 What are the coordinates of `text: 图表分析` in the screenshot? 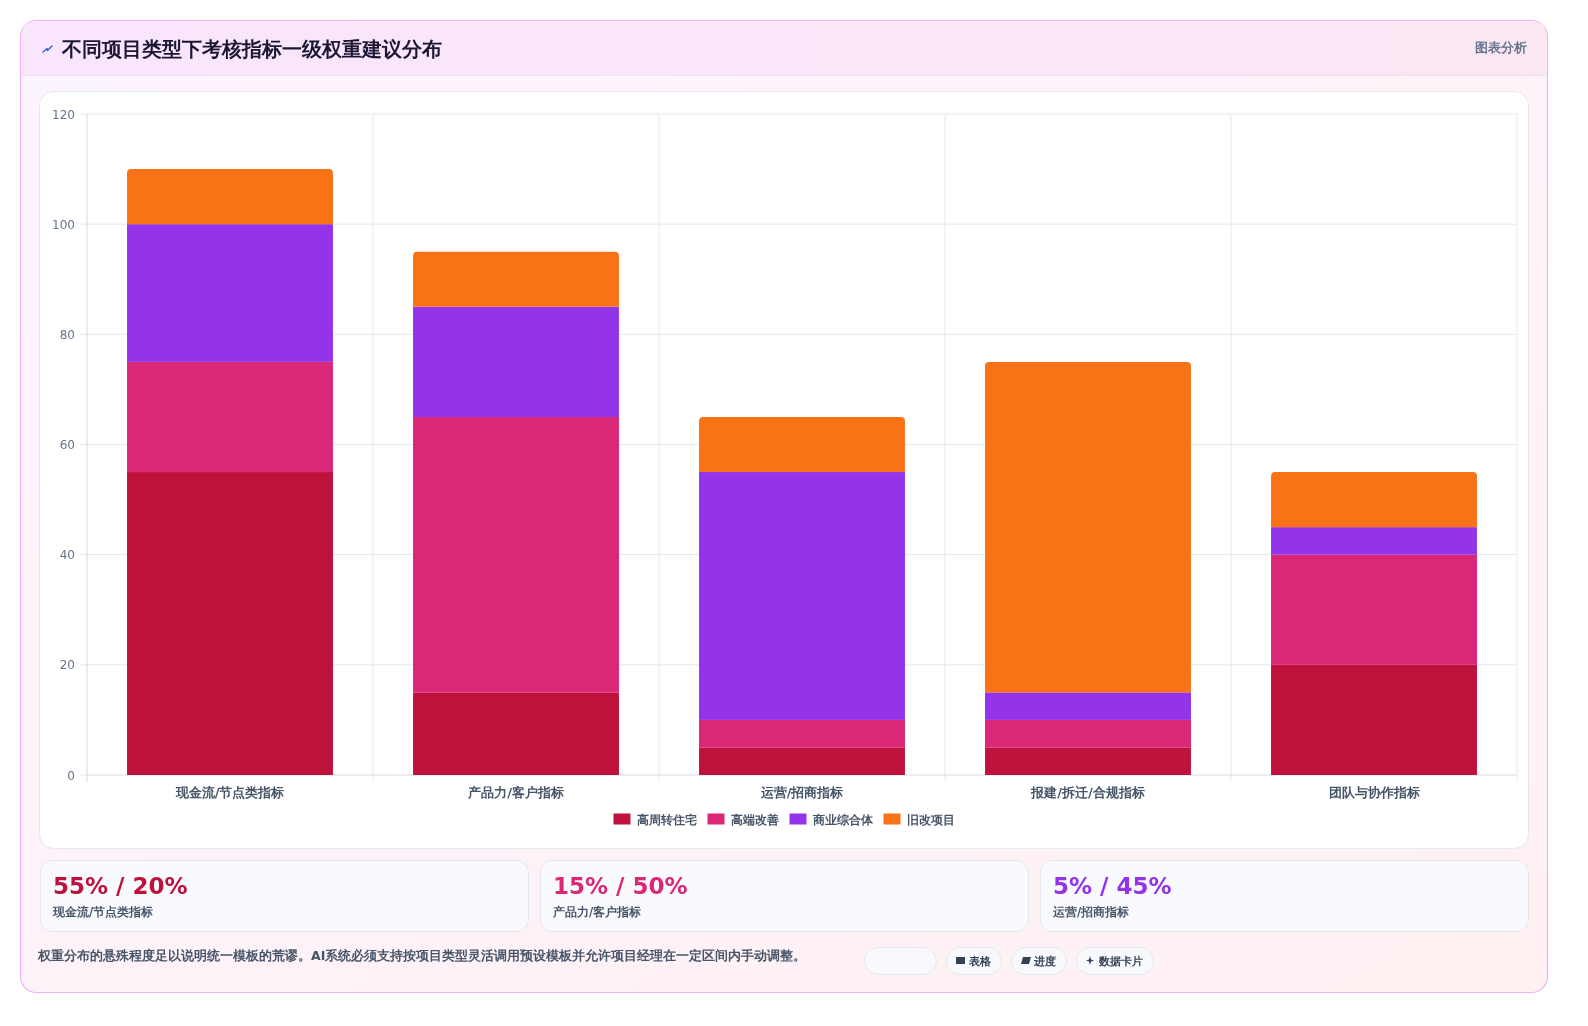 It's located at (1501, 47).